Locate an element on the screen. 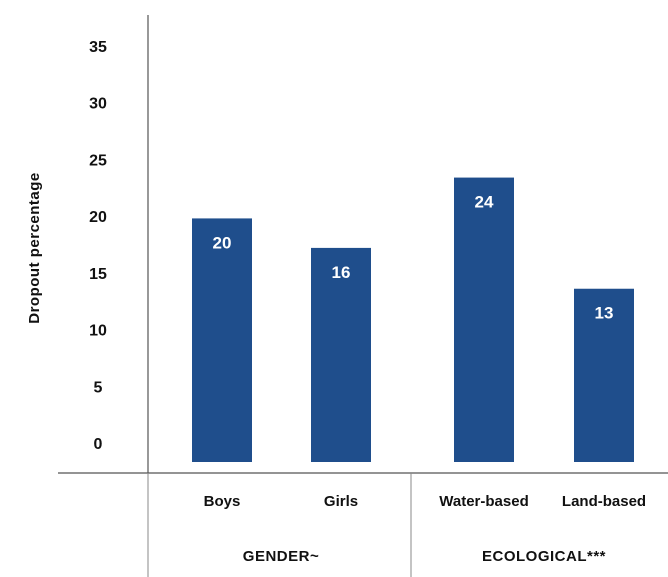 This screenshot has width=668, height=577. data-labels: 20 16 24 13 is located at coordinates (413, 258).